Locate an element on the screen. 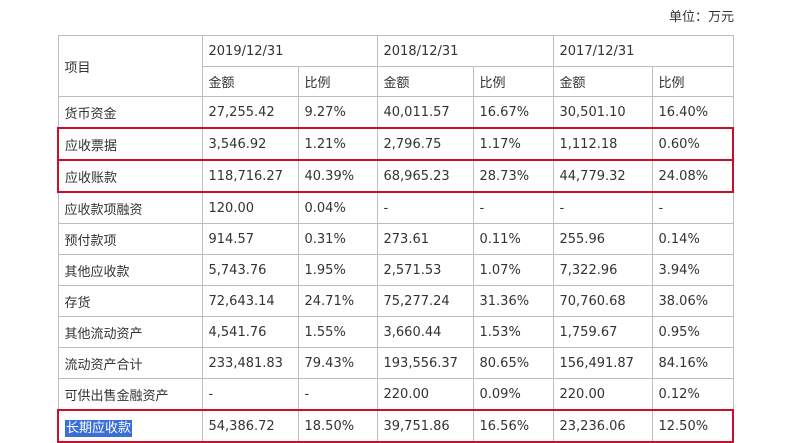 The width and height of the screenshot is (796, 443). cell-ratio: 38.06% is located at coordinates (692, 301).